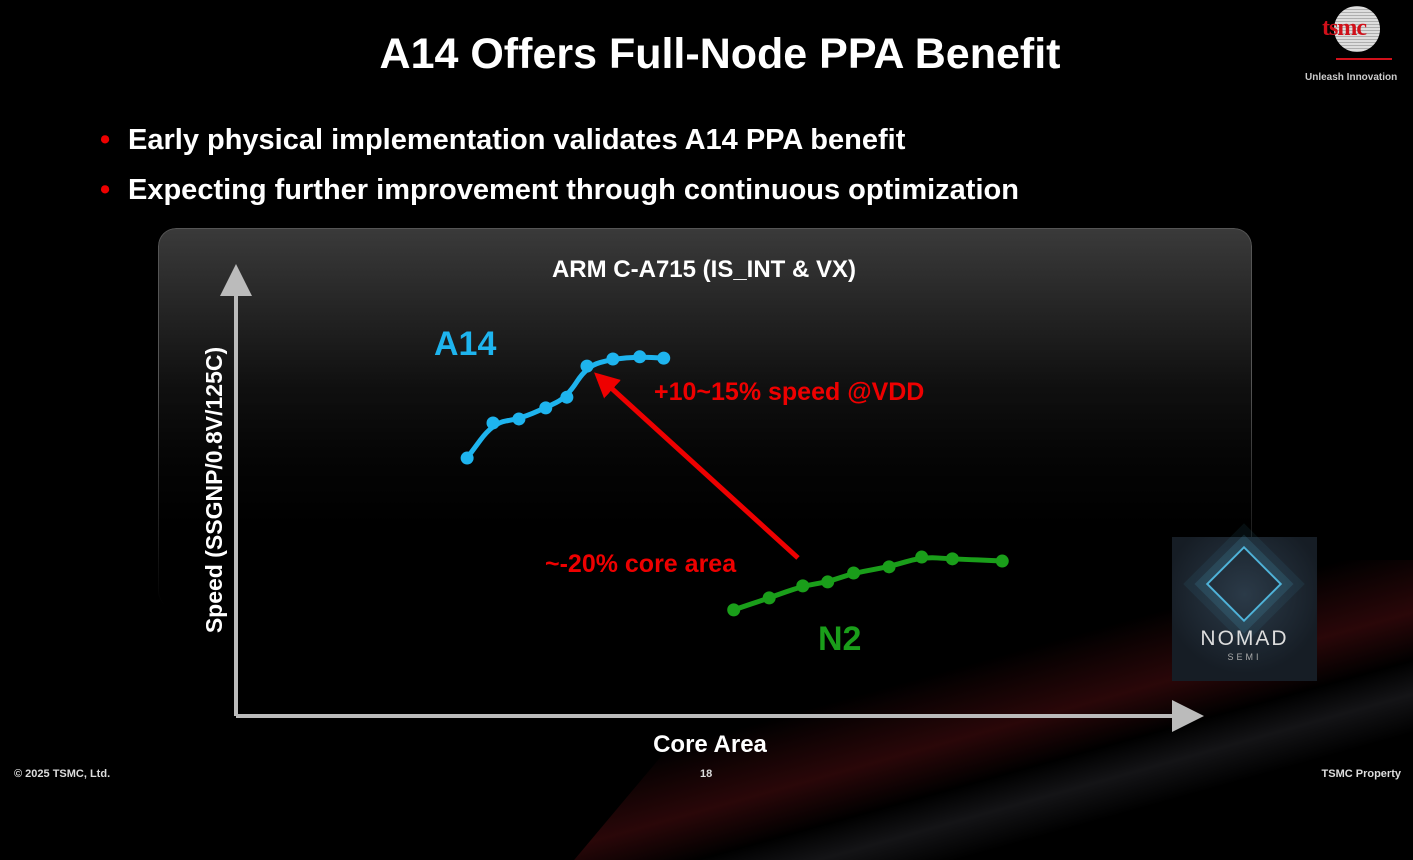 The height and width of the screenshot is (860, 1413). What do you see at coordinates (565, 407) in the screenshot?
I see `series-line-a14` at bounding box center [565, 407].